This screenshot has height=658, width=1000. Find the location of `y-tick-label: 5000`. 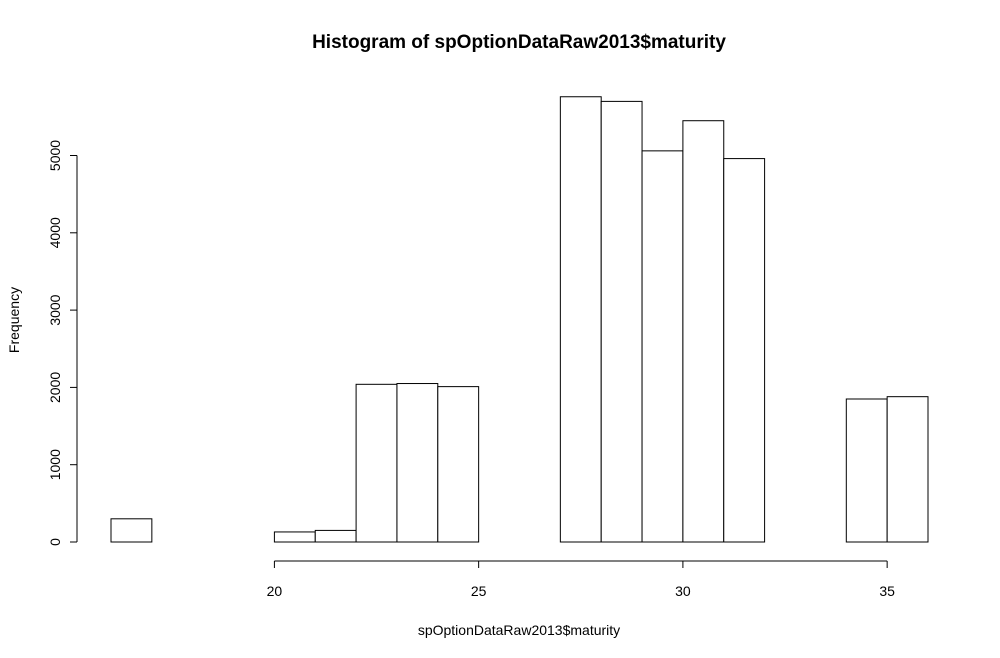

y-tick-label: 5000 is located at coordinates (55, 155).